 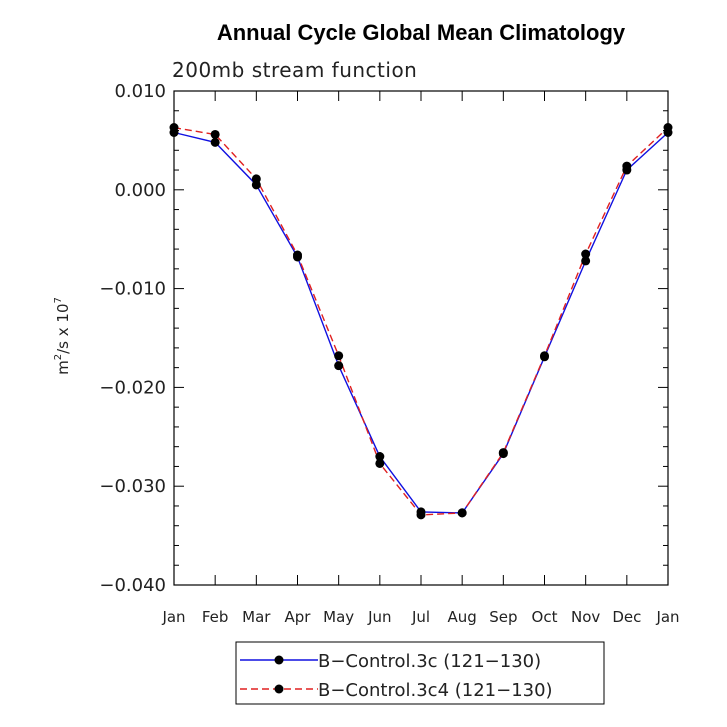 What do you see at coordinates (256, 617) in the screenshot?
I see `x-tick-label: Mar` at bounding box center [256, 617].